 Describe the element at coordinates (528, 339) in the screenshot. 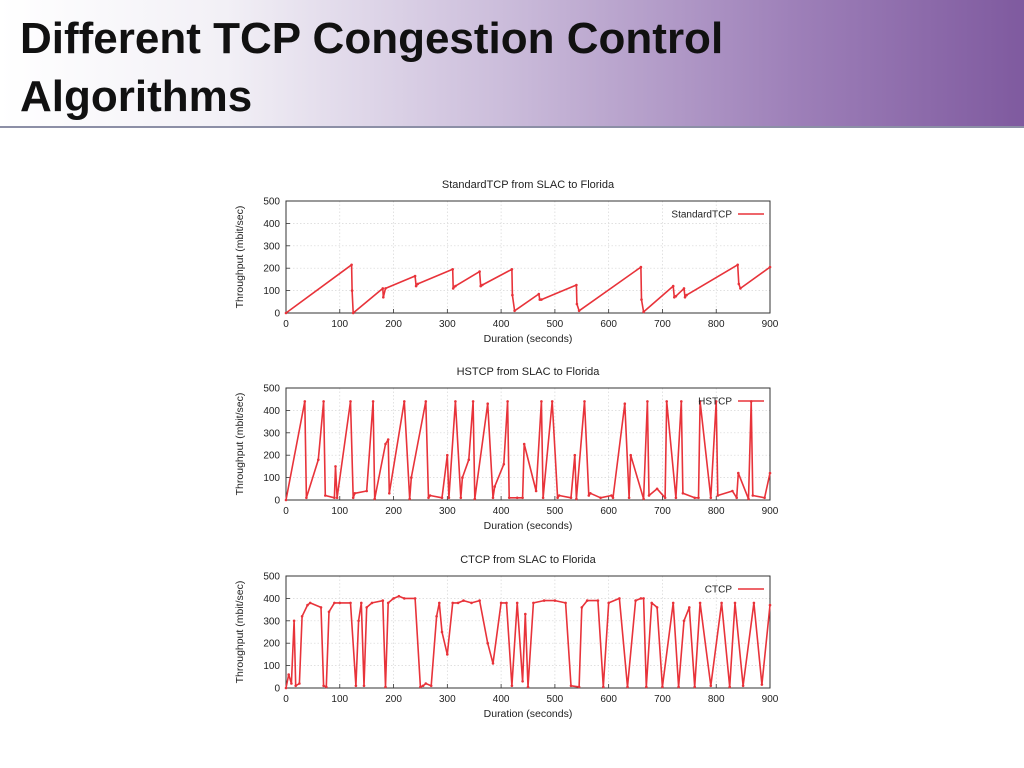

I see `standardtcp-x-axis-label: Duration (seconds)` at that location.